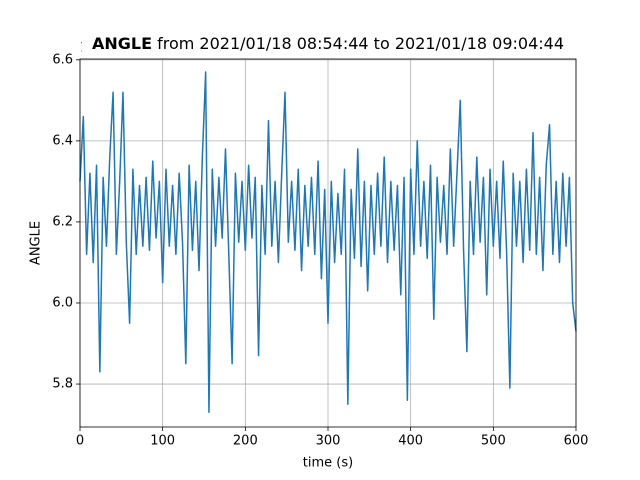 The height and width of the screenshot is (480, 640). I want to click on x-axis-label: time (s), so click(328, 463).